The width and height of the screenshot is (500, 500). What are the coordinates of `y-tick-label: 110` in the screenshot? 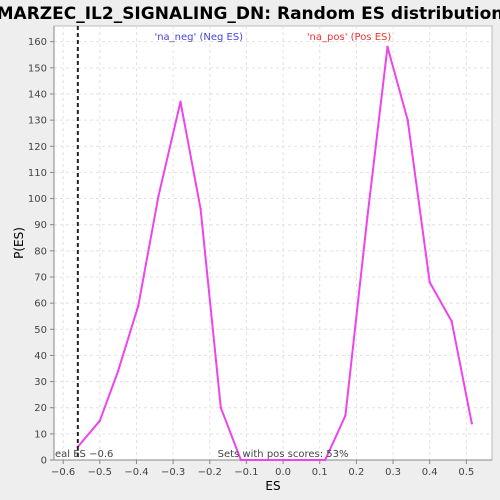 It's located at (37, 173).